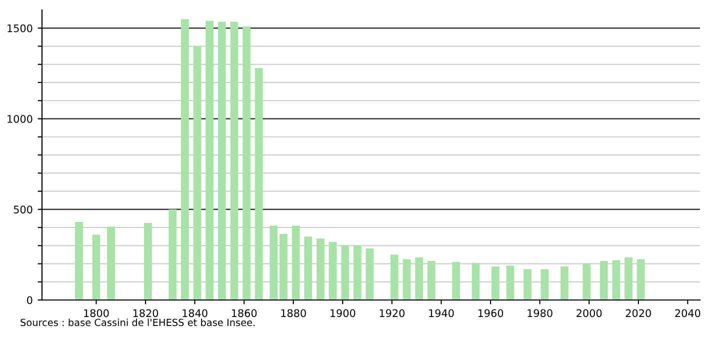  I want to click on x-tick-label: 1900, so click(343, 313).